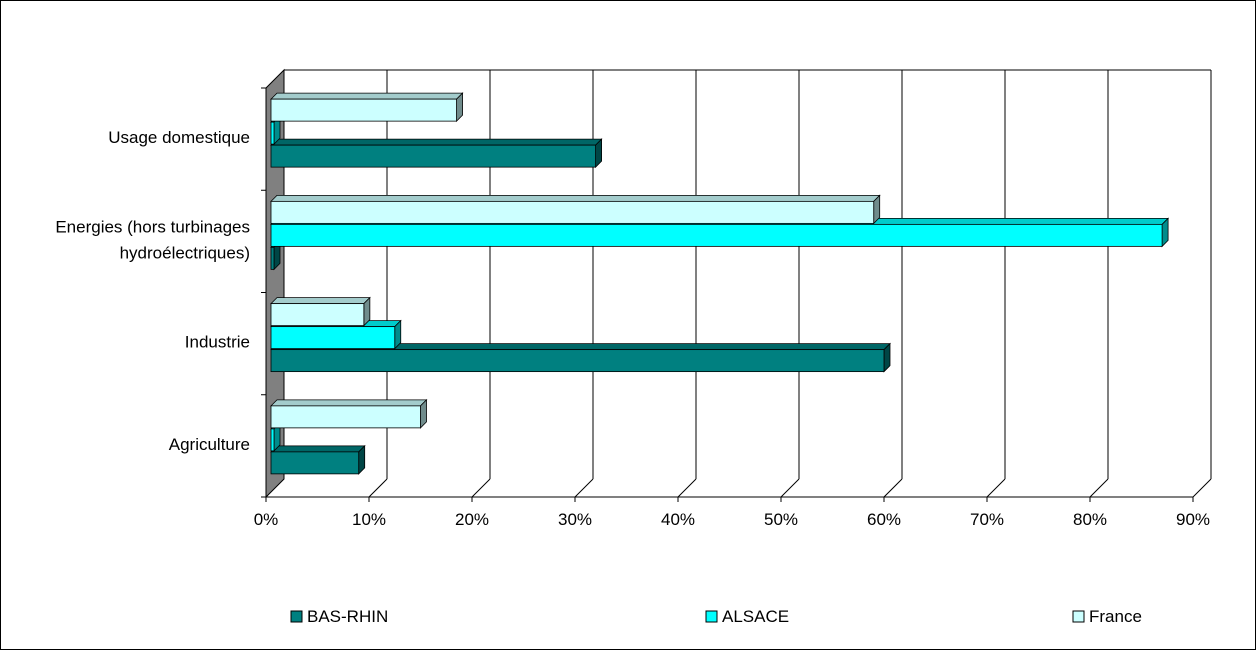  I want to click on x-tick-label: 90%, so click(1193, 519).